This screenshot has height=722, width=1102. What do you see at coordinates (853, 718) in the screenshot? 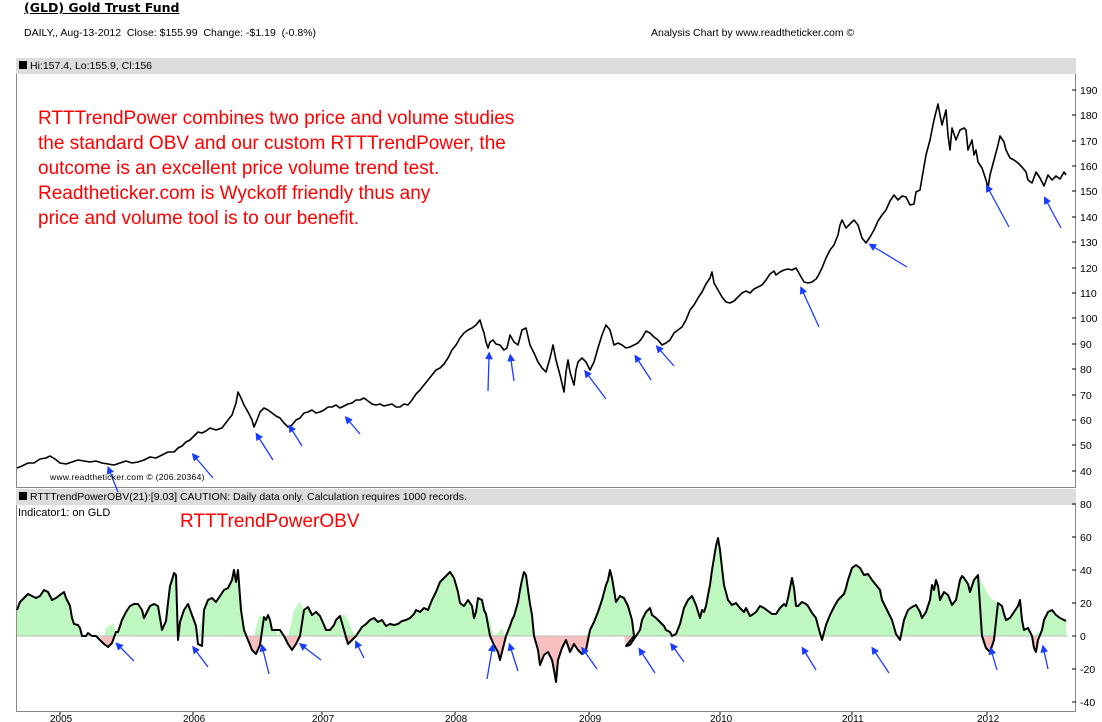
I see `x-tick: 2011` at bounding box center [853, 718].